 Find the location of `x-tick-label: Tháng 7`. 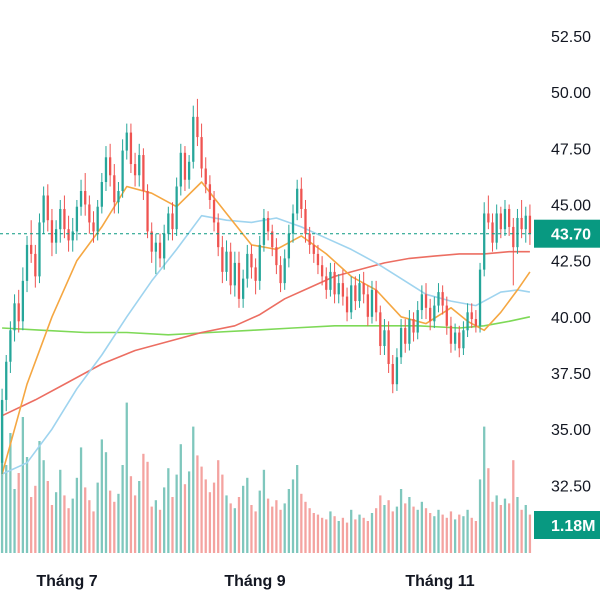

x-tick-label: Tháng 7 is located at coordinates (66, 581).